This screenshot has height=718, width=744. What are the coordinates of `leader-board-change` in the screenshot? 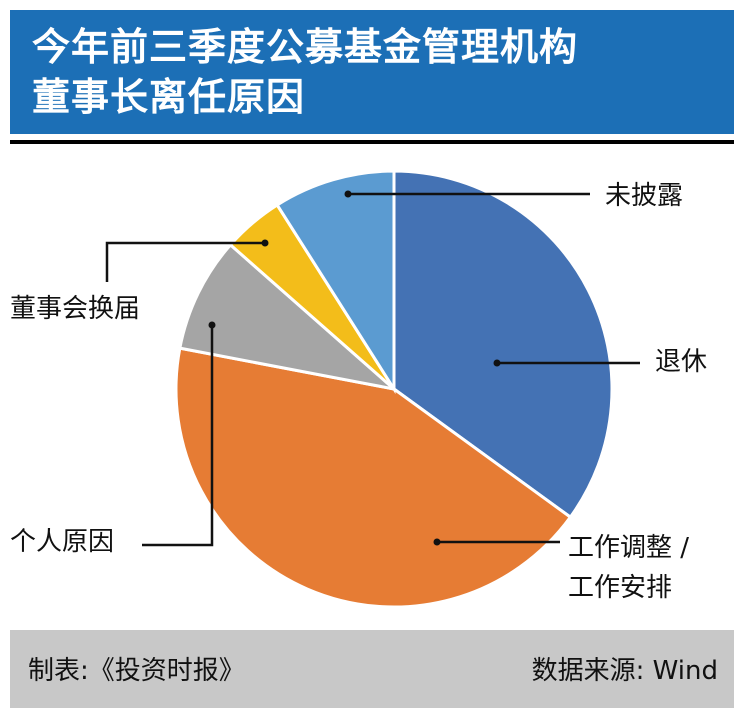 It's located at (185, 261).